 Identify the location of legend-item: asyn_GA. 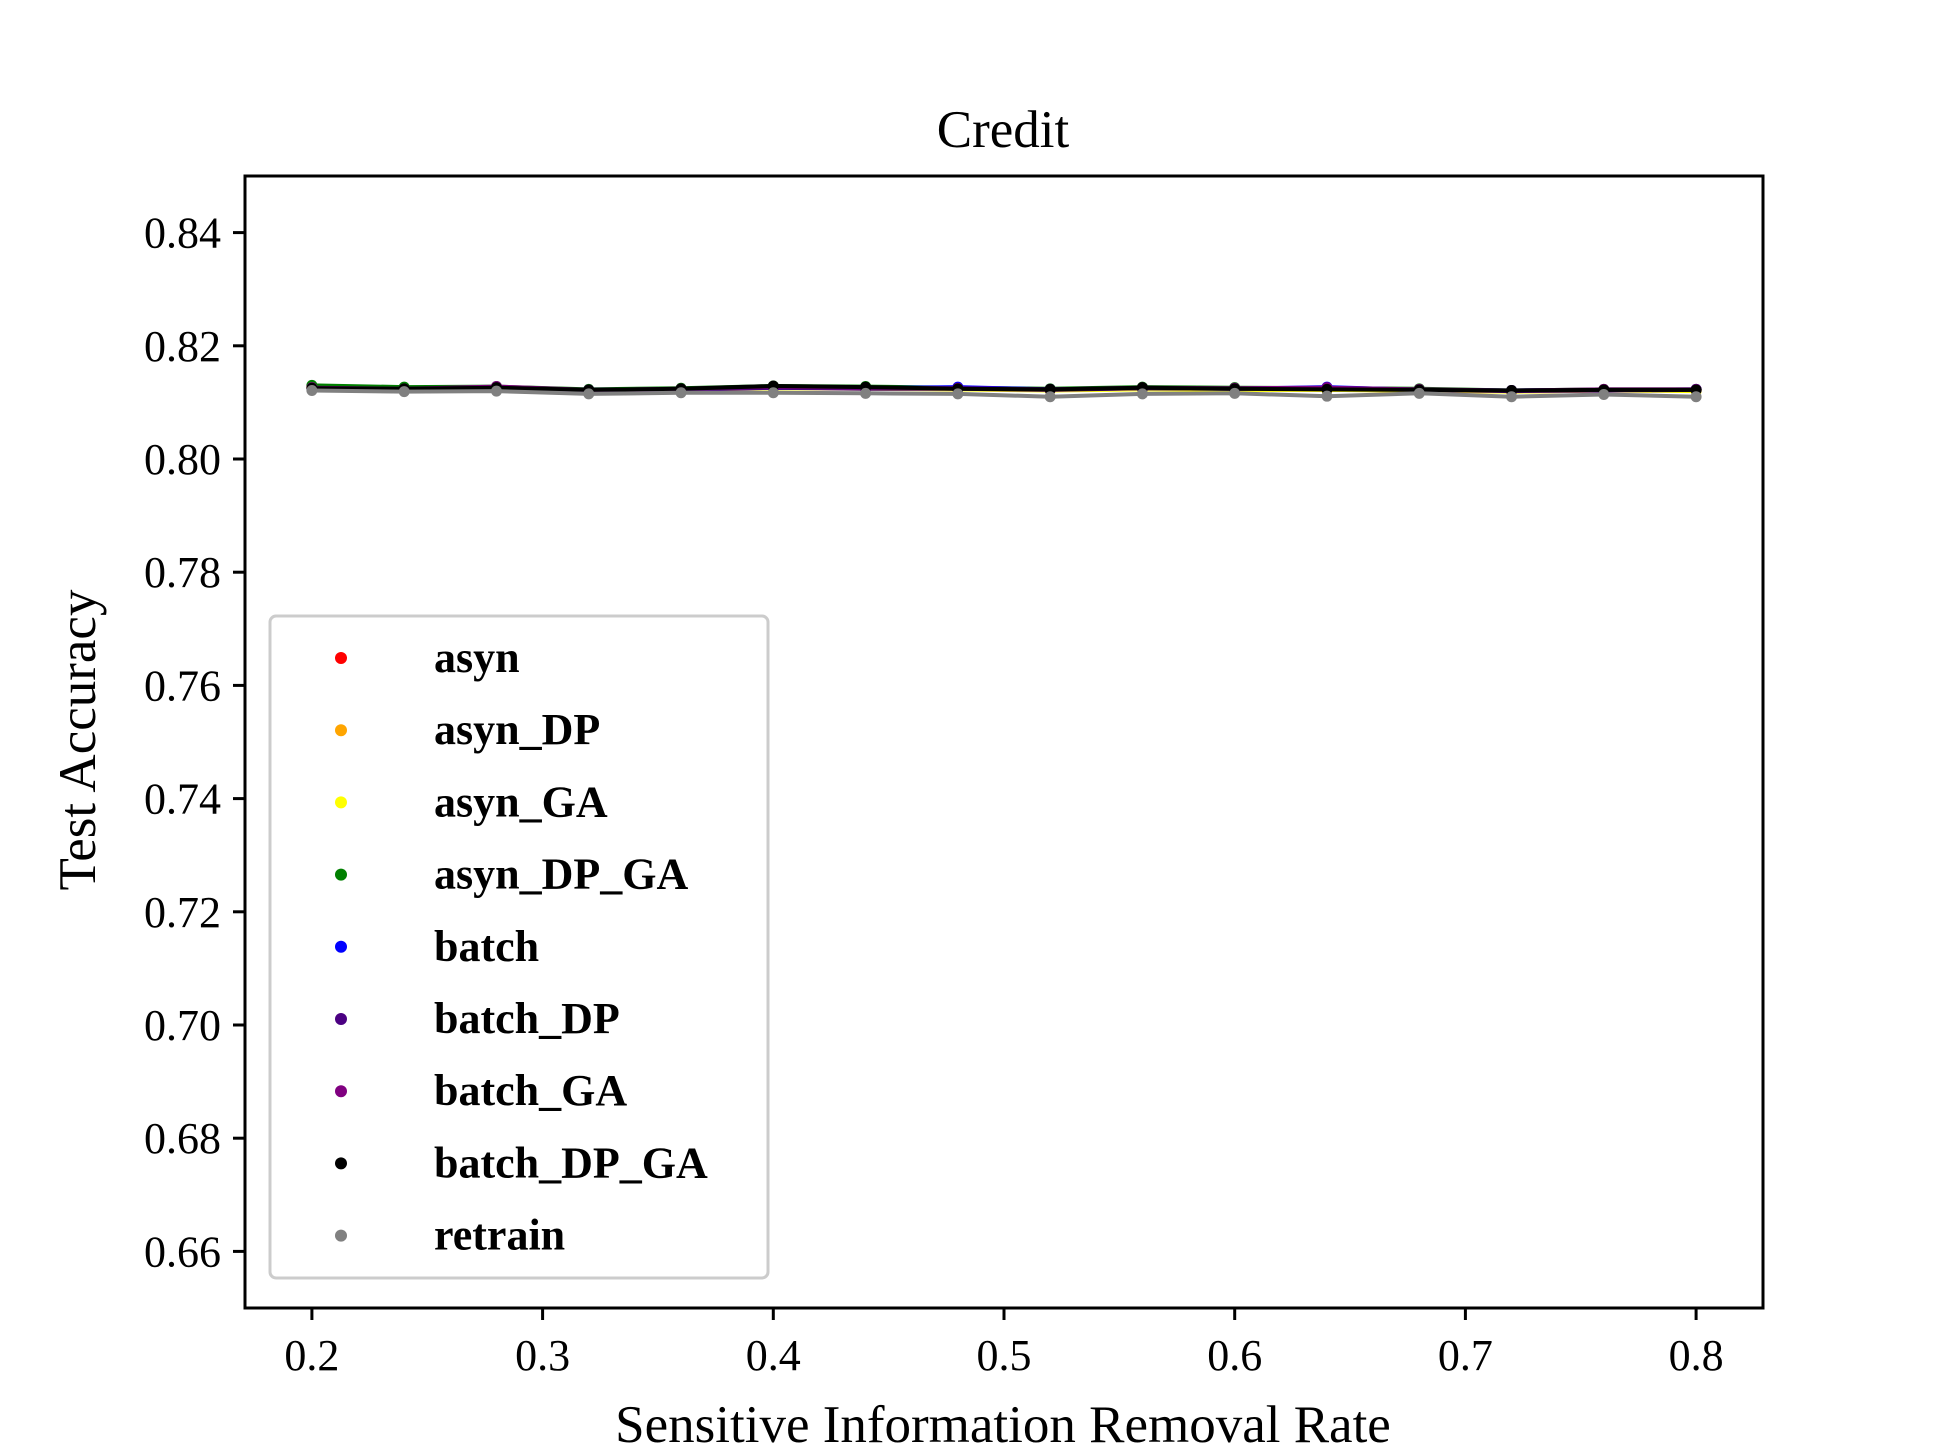
(471, 801).